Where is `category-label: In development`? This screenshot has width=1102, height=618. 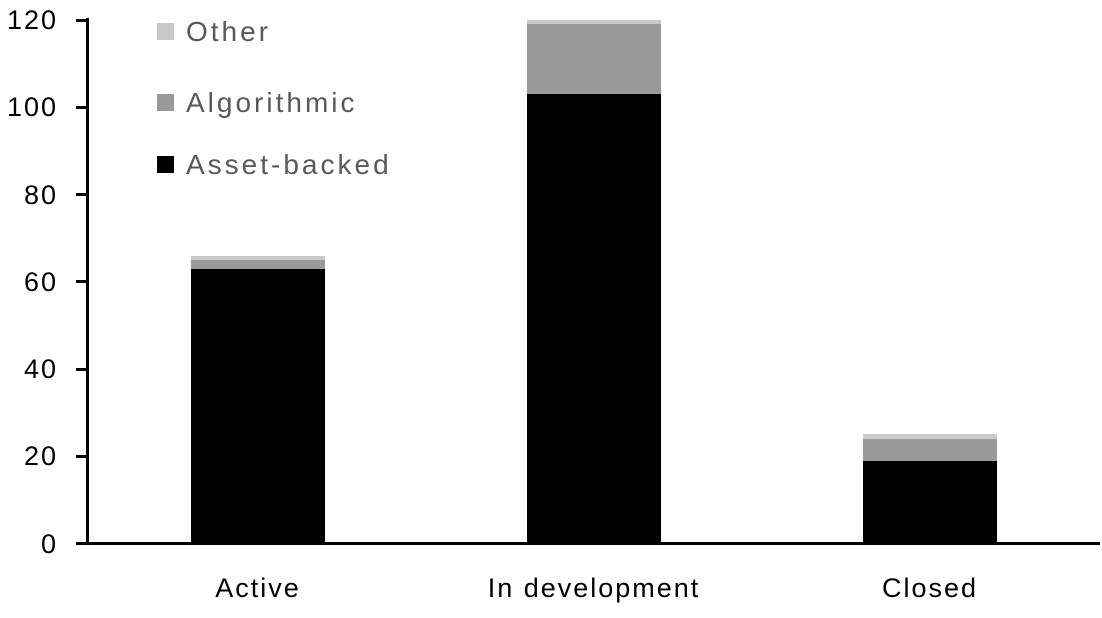 category-label: In development is located at coordinates (594, 588).